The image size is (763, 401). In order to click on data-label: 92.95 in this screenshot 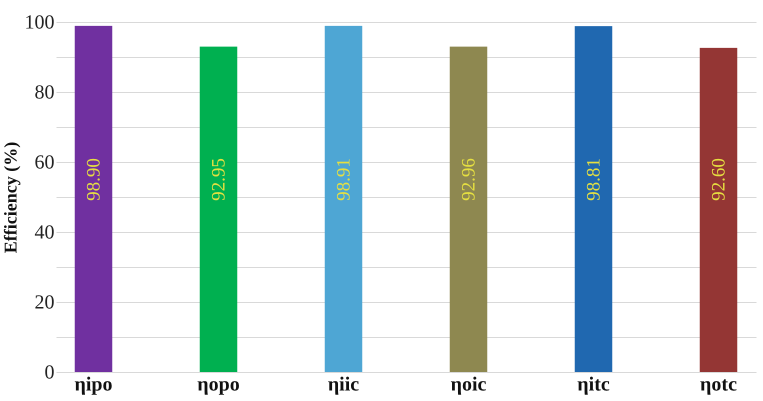, I will do `click(219, 179)`.